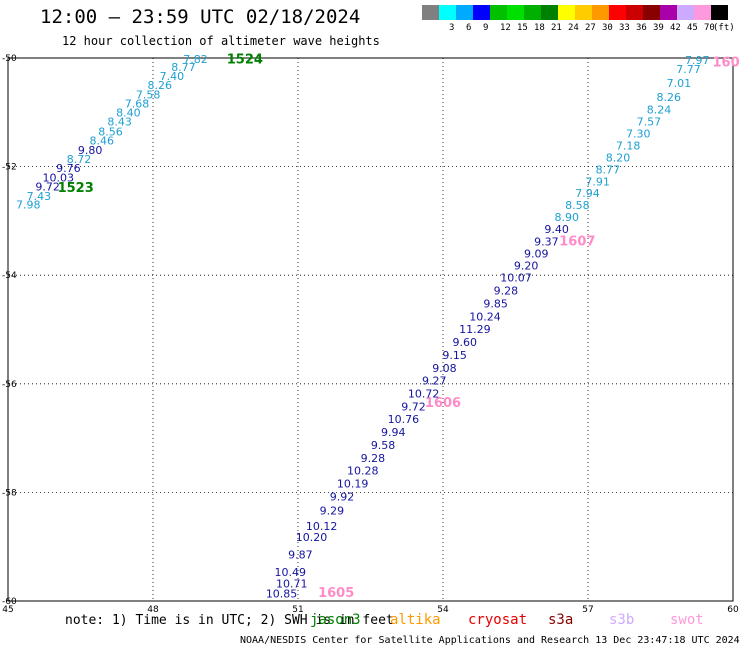  Describe the element at coordinates (335, 620) in the screenshot. I see `satellite-jason3: jason3` at that location.